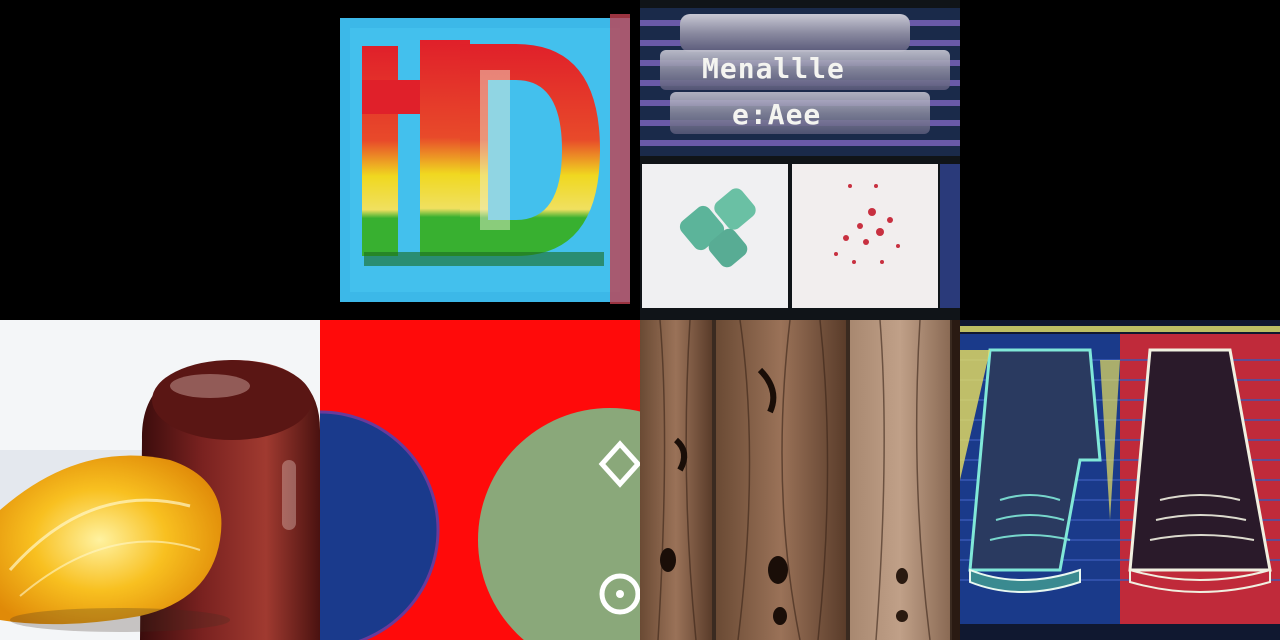  What do you see at coordinates (619, 594) in the screenshot?
I see `circle-symbol` at bounding box center [619, 594].